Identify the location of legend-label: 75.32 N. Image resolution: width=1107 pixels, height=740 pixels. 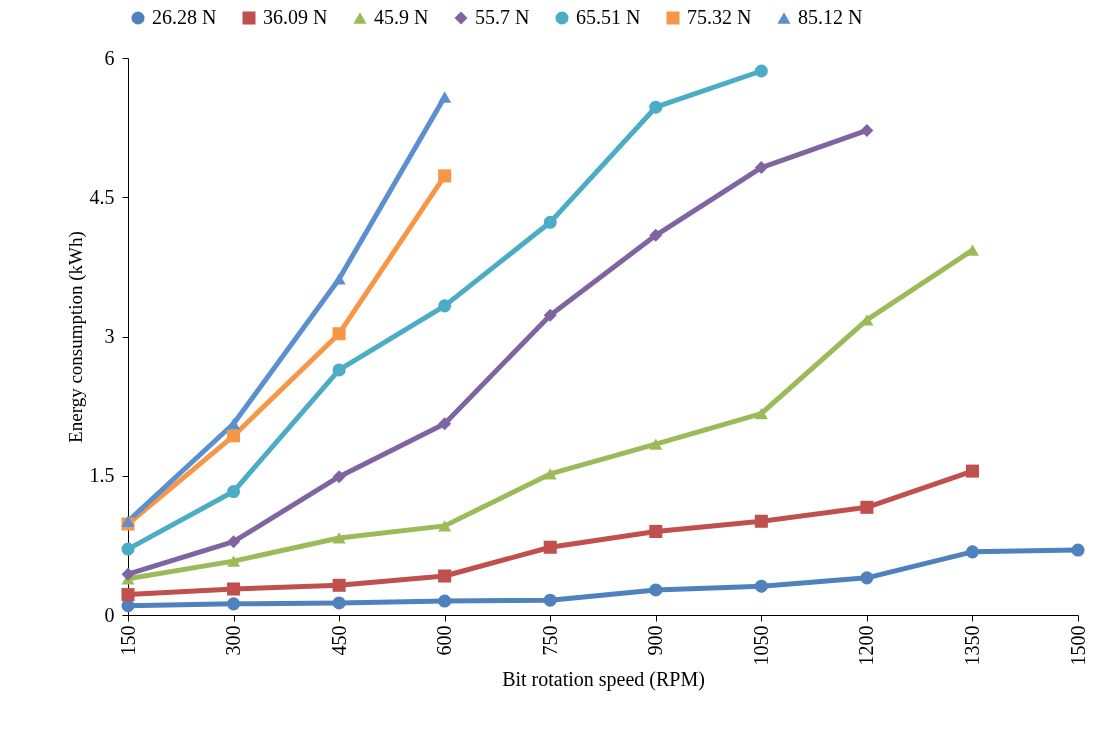
(719, 17).